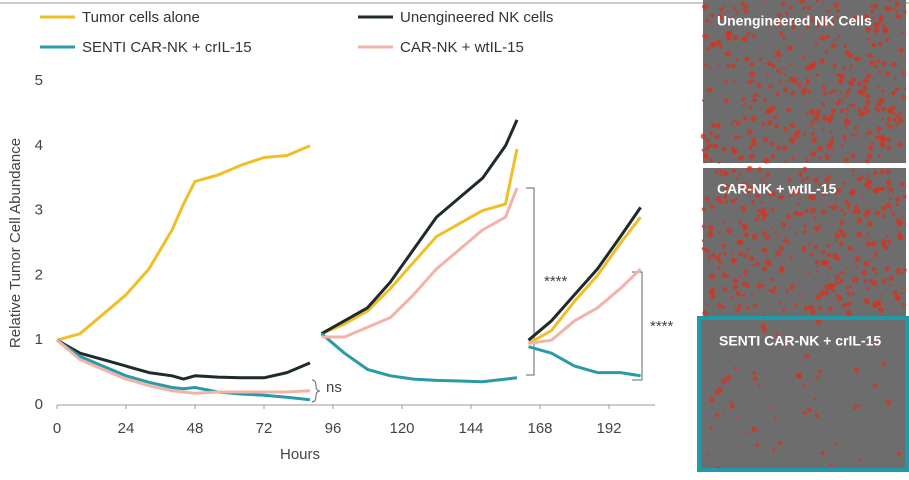 The height and width of the screenshot is (480, 909). What do you see at coordinates (401, 428) in the screenshot?
I see `x-tick-label: 120` at bounding box center [401, 428].